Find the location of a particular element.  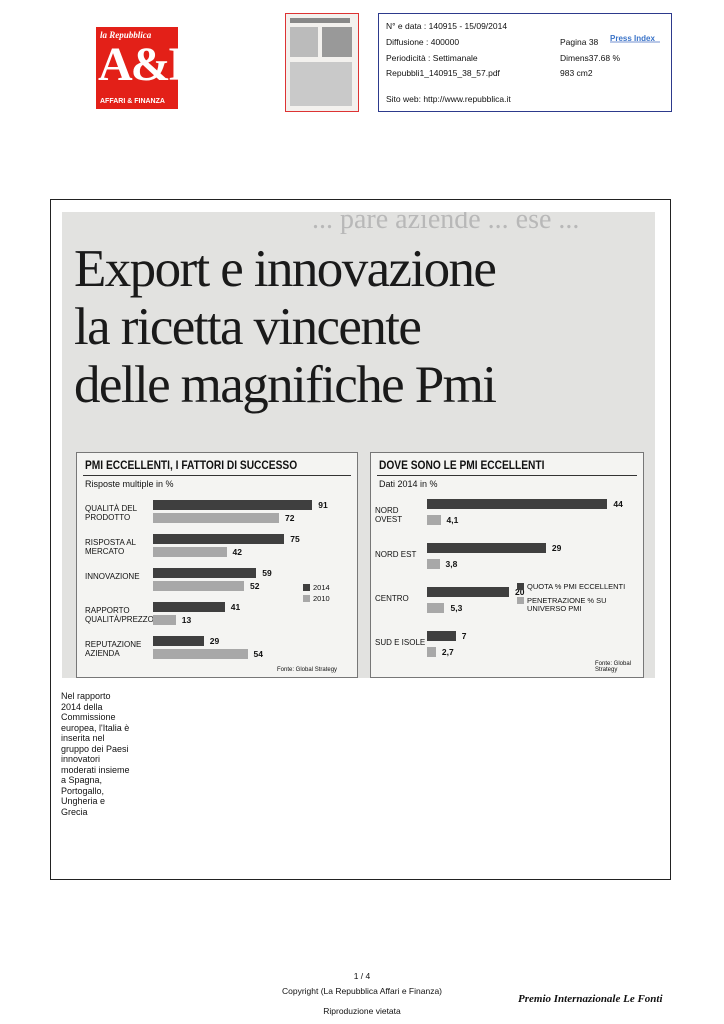

category-label: REPUTAZIONE AZIENDA is located at coordinates (113, 649).